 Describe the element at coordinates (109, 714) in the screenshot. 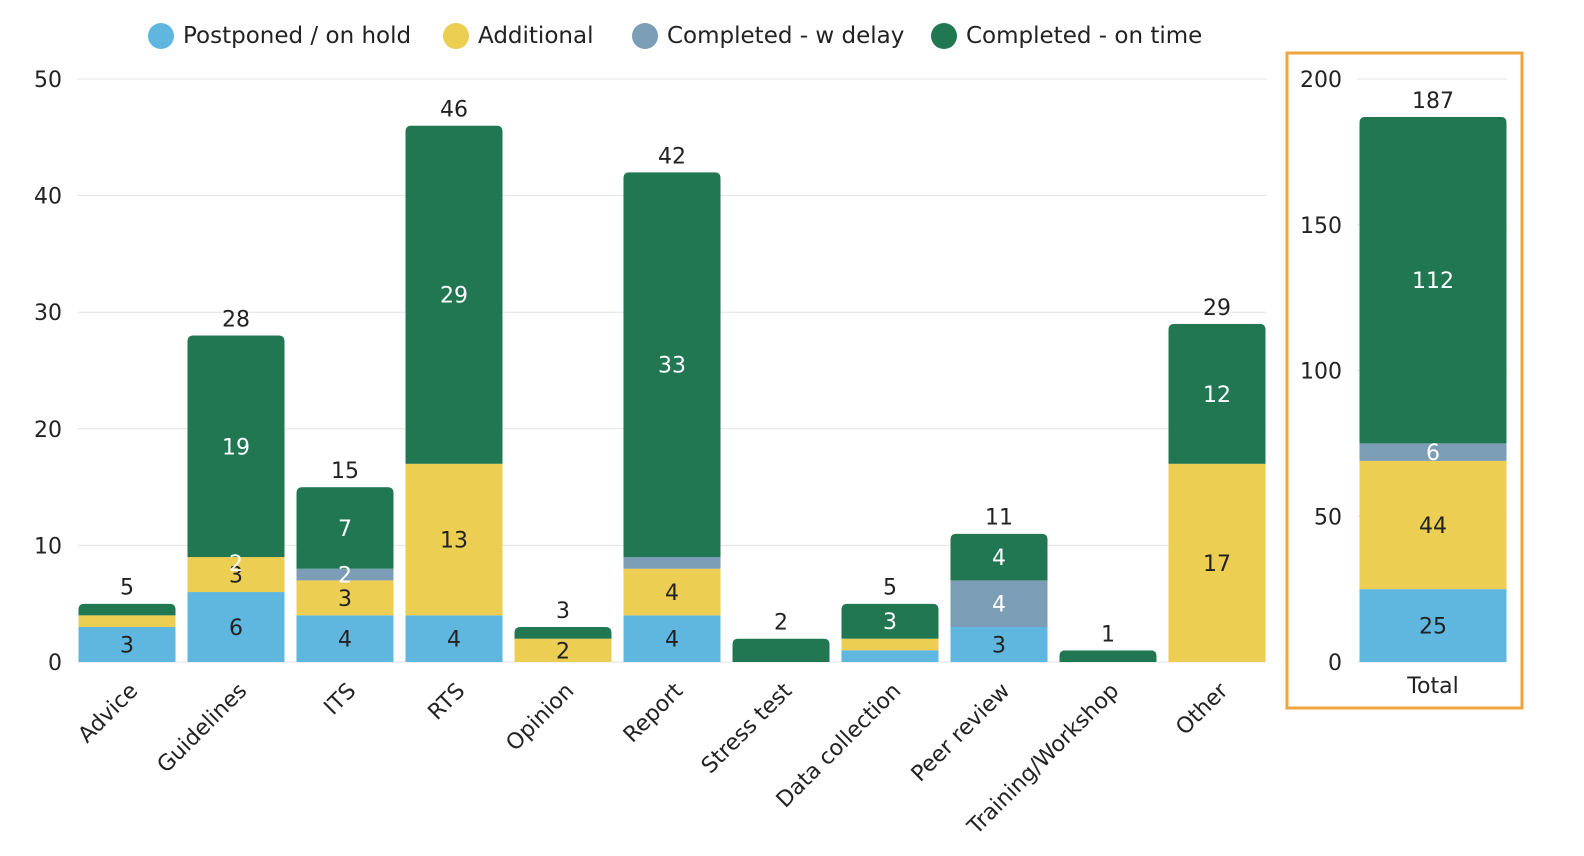

I see `category-label: Advice` at that location.